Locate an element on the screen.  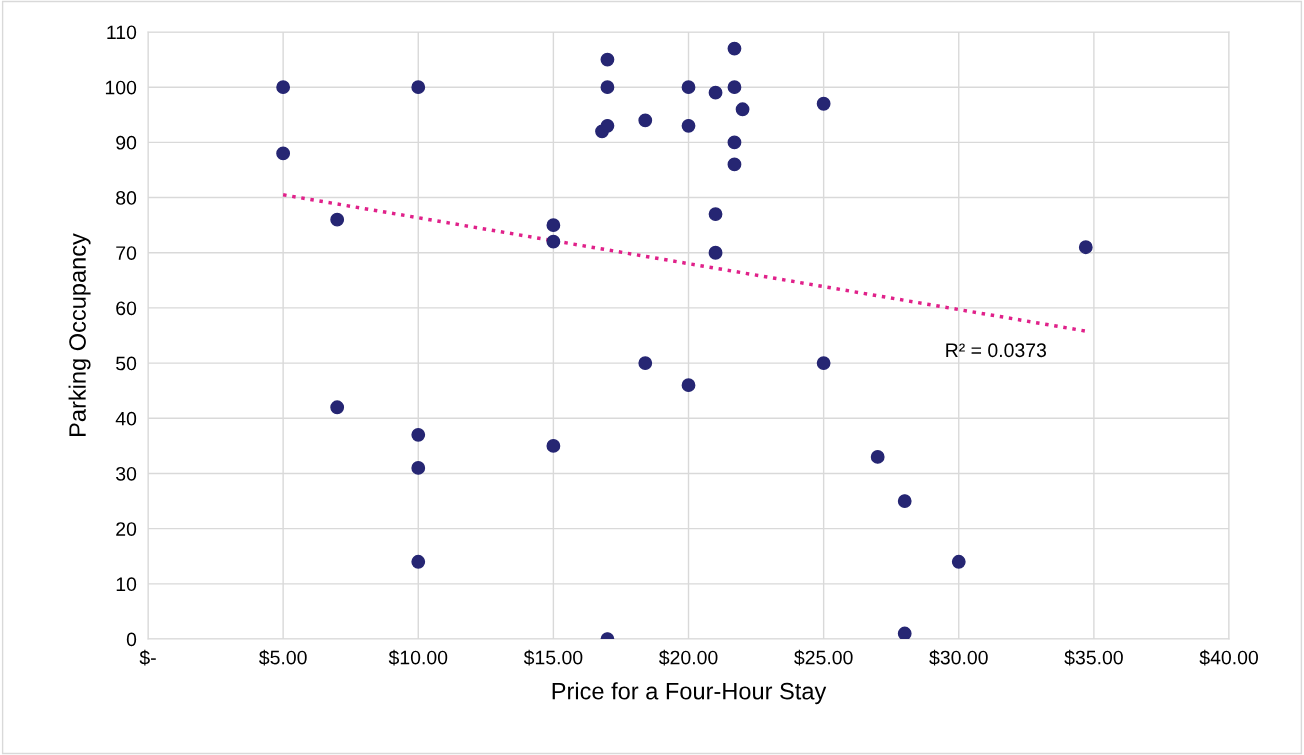
x-tick-label: $- is located at coordinates (147, 657).